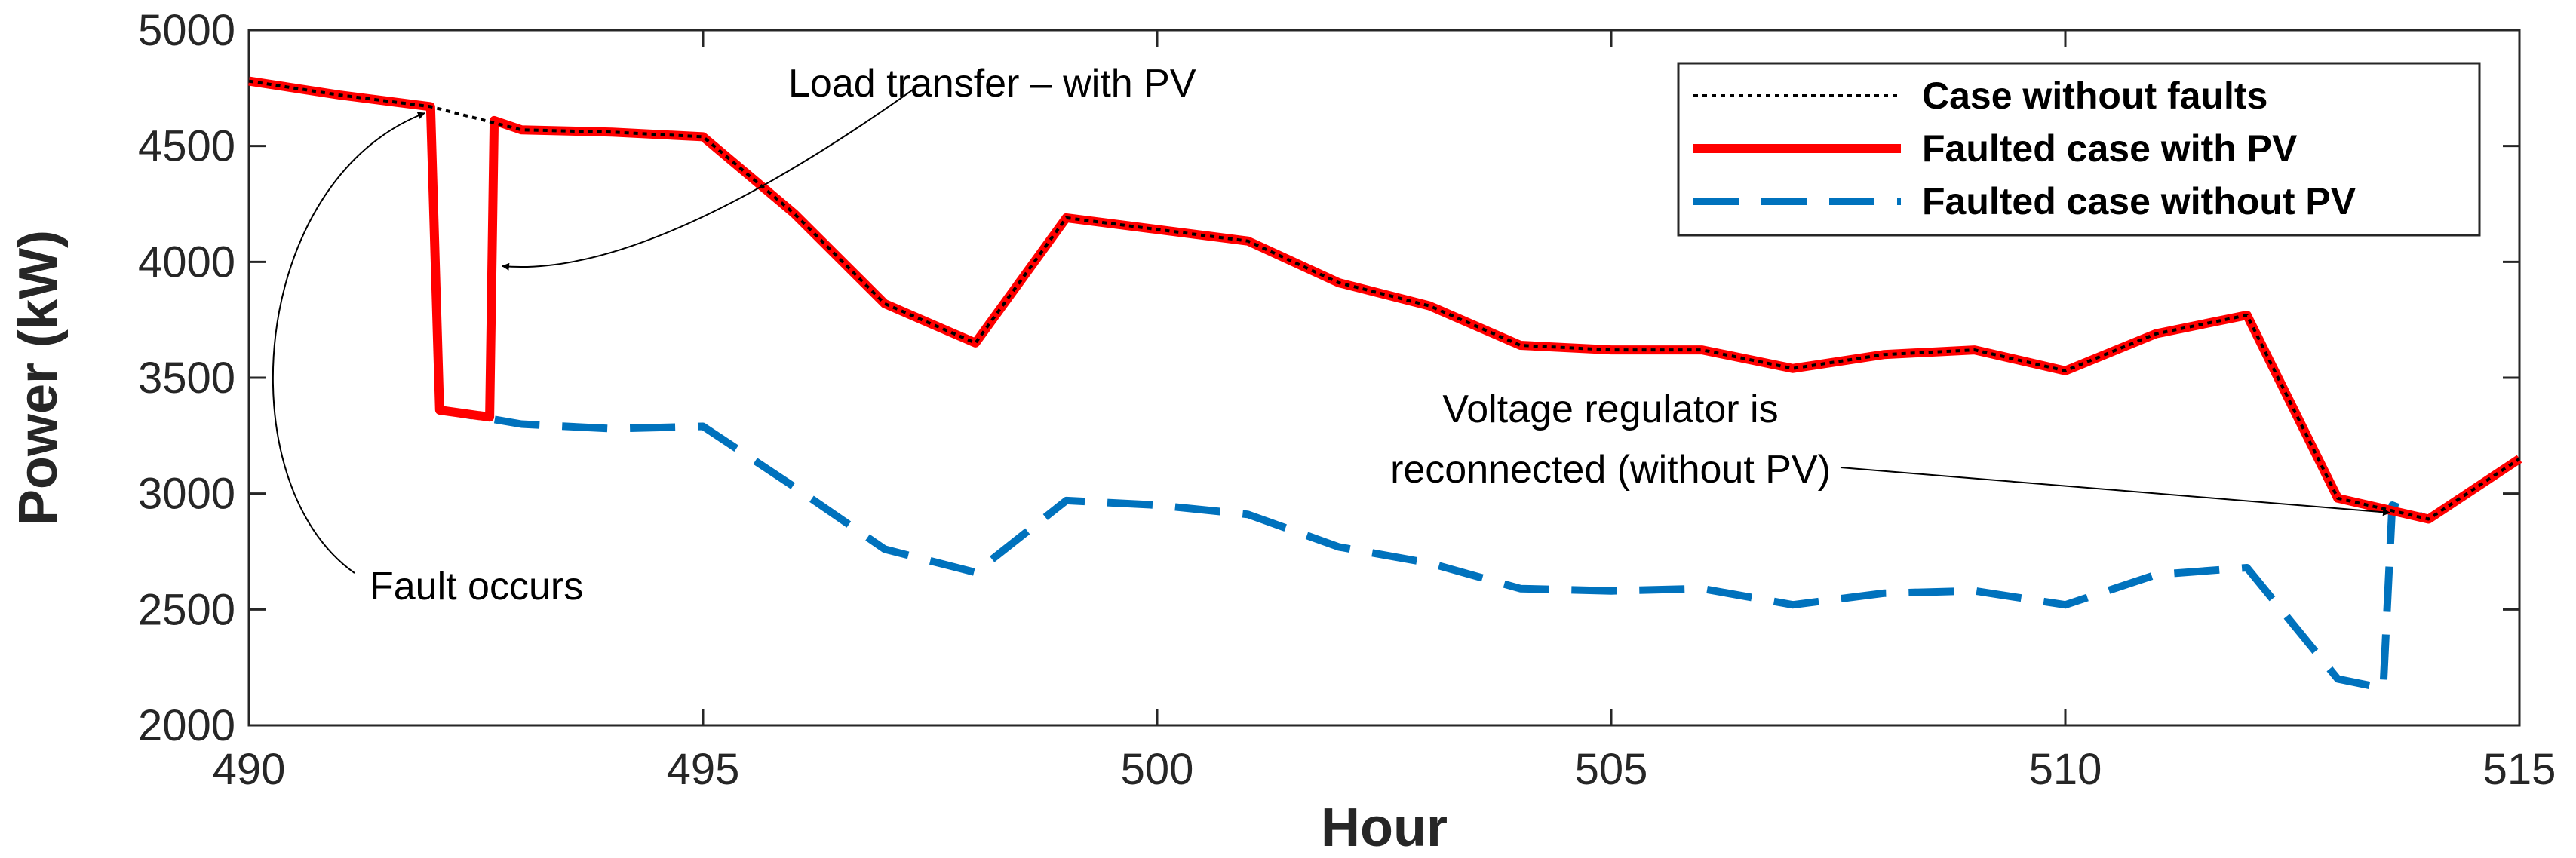 This screenshot has height=858, width=2576. Describe the element at coordinates (2094, 96) in the screenshot. I see `legend-label-no-faults: Case without faults` at that location.